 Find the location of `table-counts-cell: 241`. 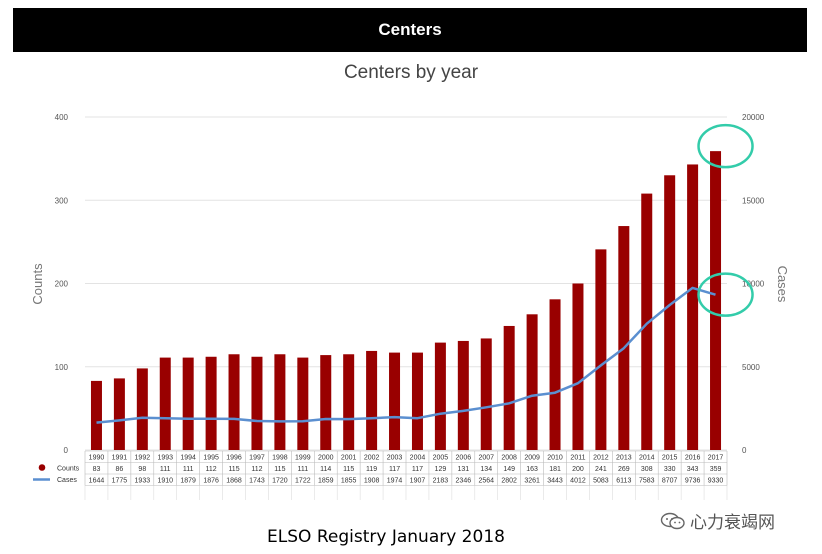

table-counts-cell: 241 is located at coordinates (601, 469).